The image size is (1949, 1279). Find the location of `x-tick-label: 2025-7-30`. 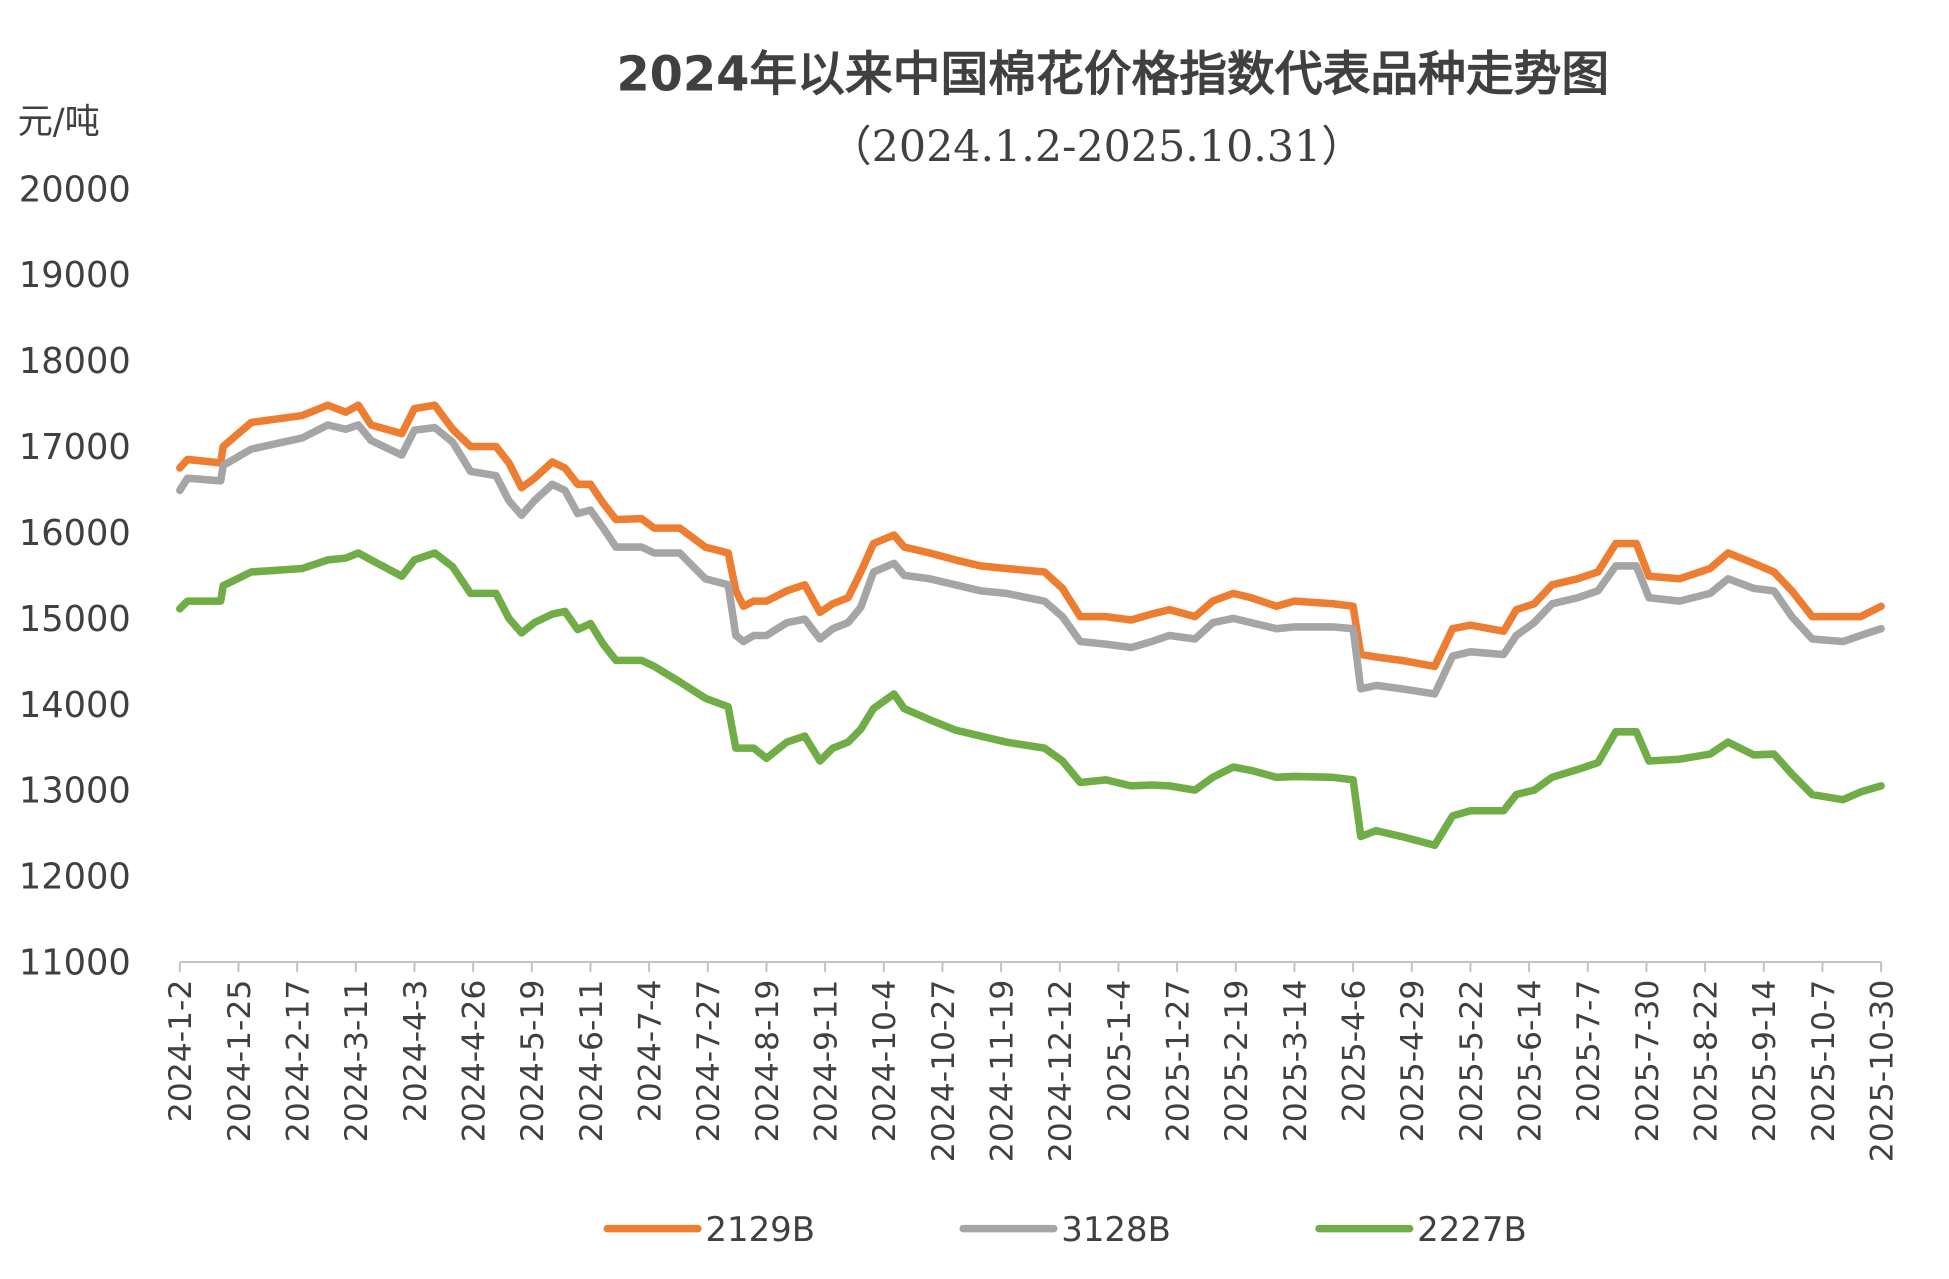

x-tick-label: 2025-7-30 is located at coordinates (1648, 1061).